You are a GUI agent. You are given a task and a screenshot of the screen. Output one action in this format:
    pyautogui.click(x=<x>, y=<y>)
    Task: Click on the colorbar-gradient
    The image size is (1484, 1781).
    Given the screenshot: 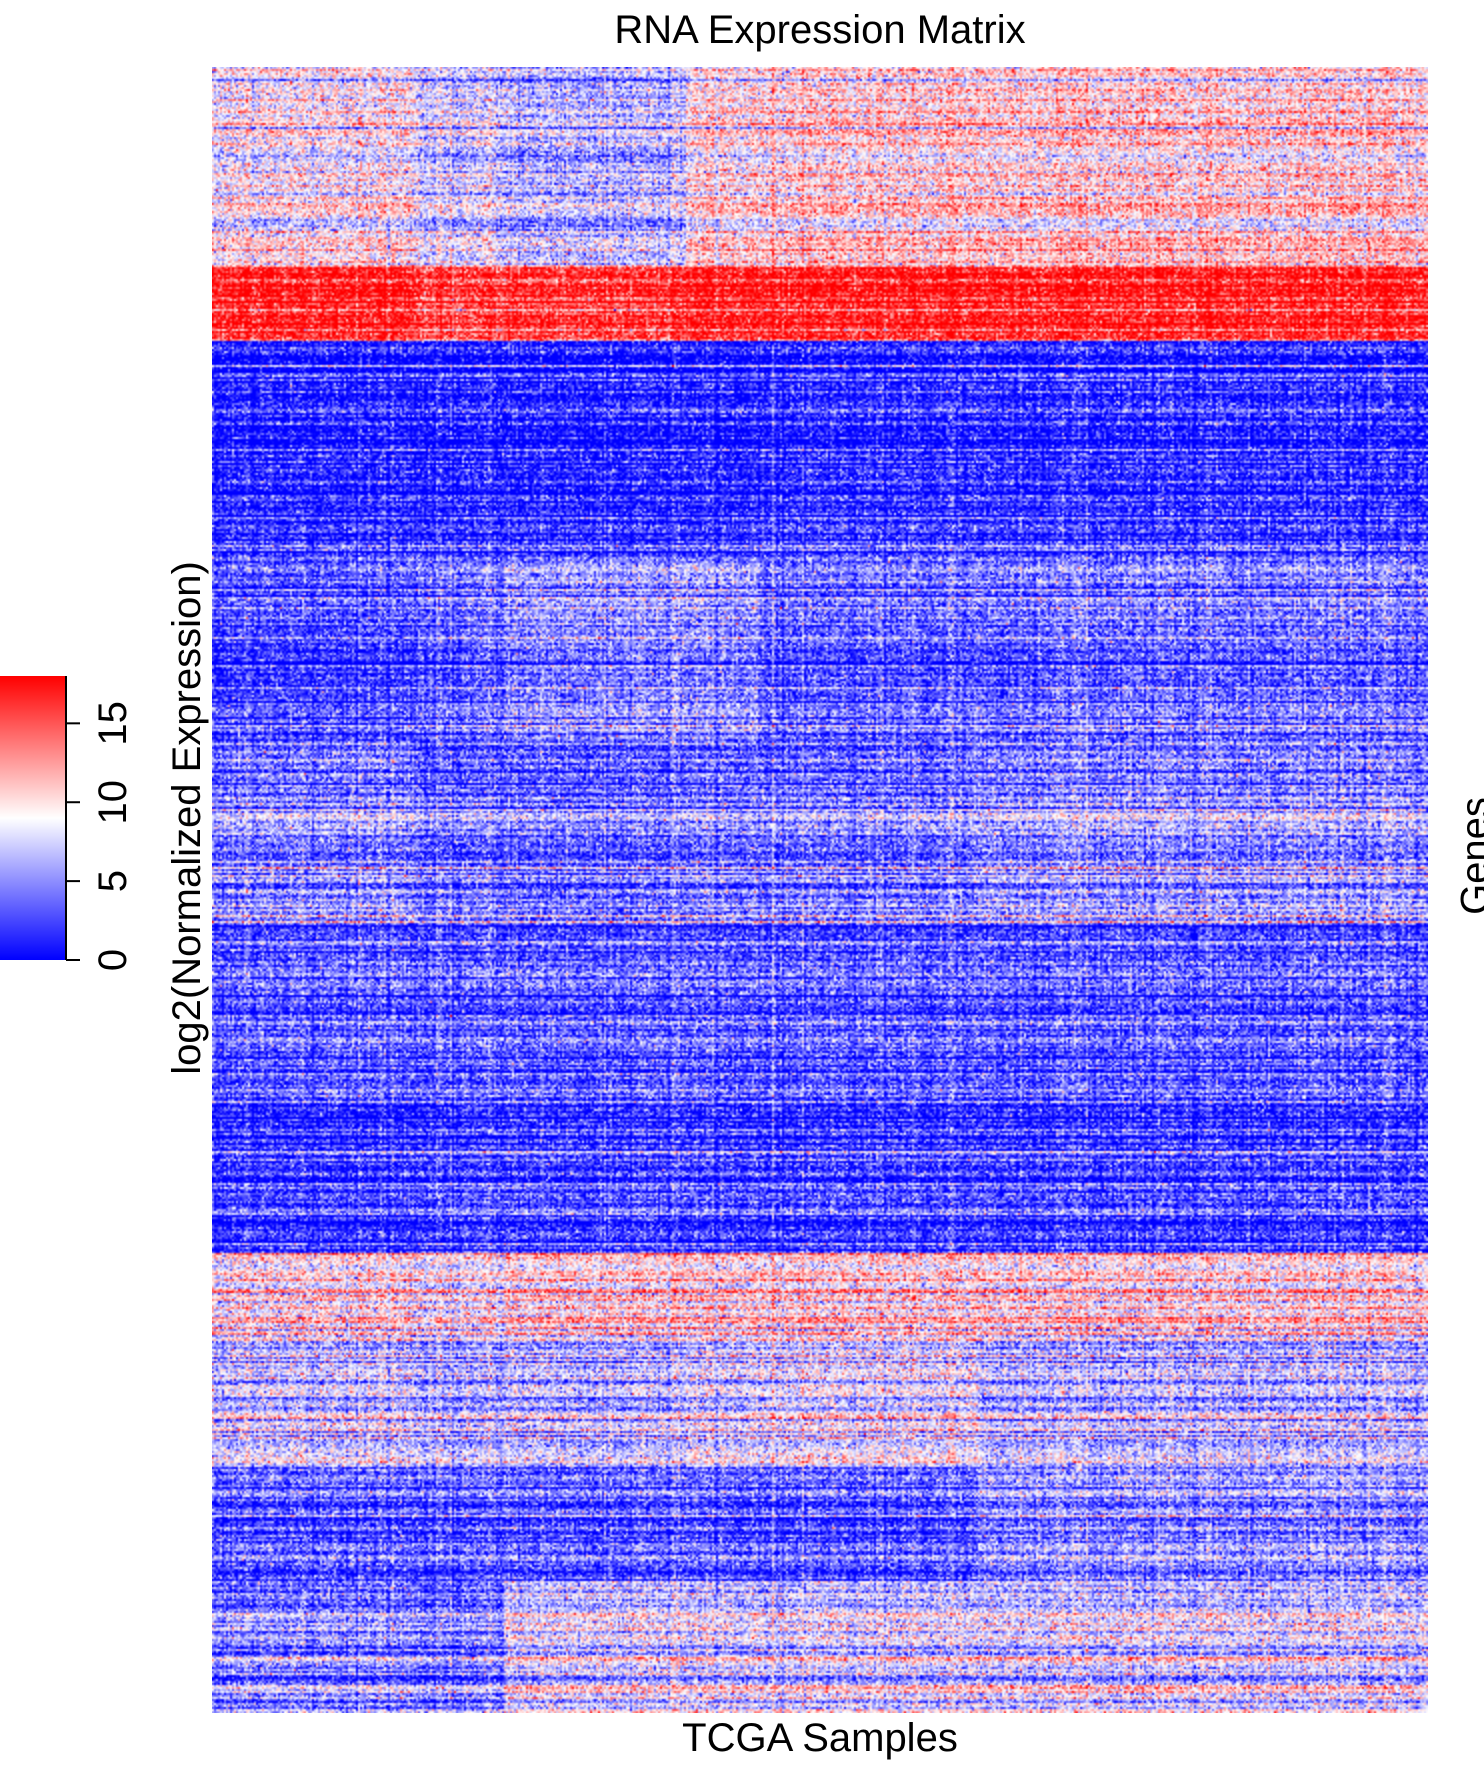 What is the action you would take?
    pyautogui.click(x=33, y=818)
    